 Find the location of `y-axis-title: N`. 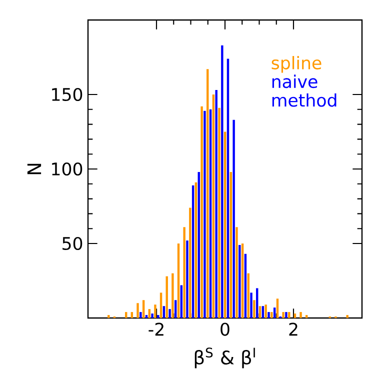

y-axis-title: N is located at coordinates (34, 169).